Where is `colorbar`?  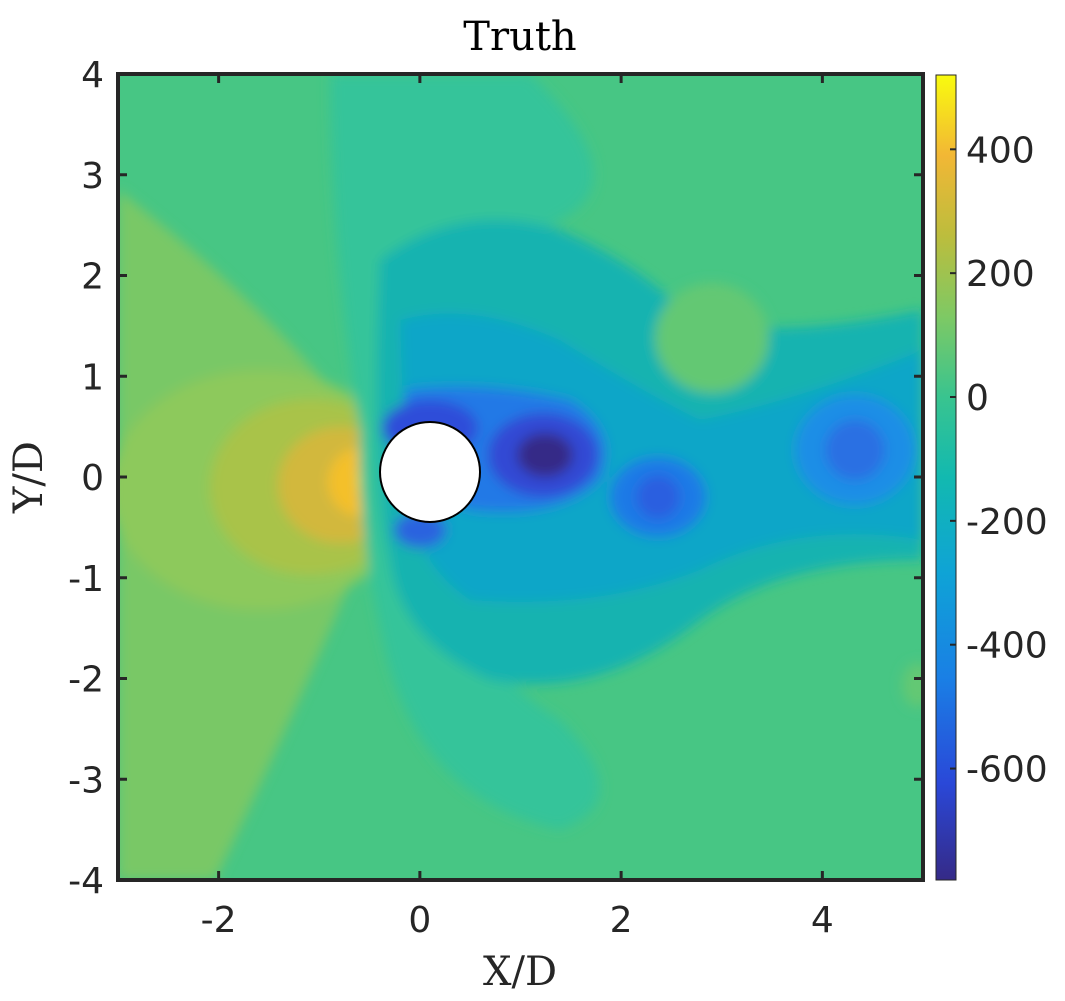
colorbar is located at coordinates (946, 477).